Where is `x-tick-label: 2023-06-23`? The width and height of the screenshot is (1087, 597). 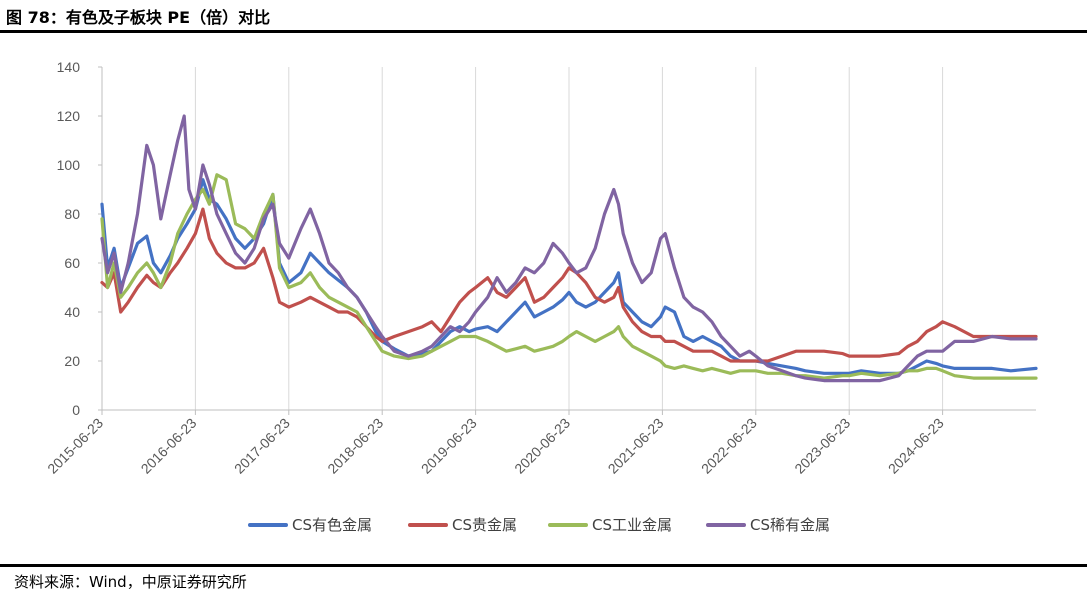
x-tick-label: 2023-06-23 is located at coordinates (822, 446).